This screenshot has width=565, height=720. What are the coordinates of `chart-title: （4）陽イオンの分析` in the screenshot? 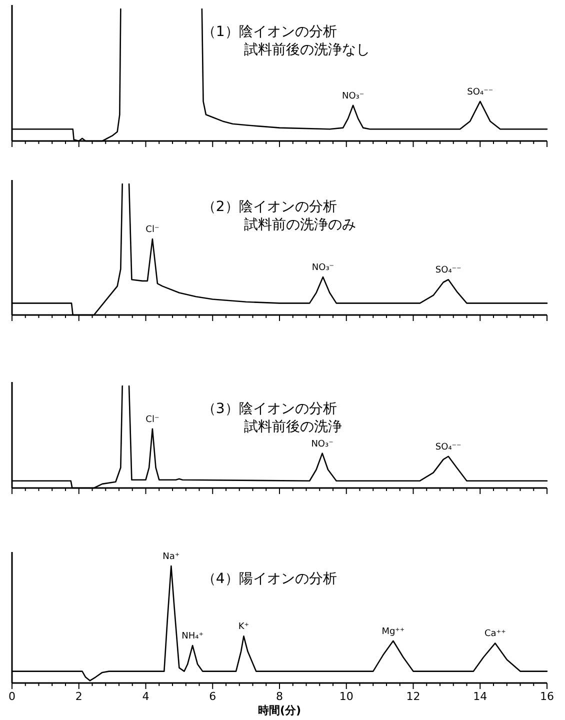 It's located at (269, 579).